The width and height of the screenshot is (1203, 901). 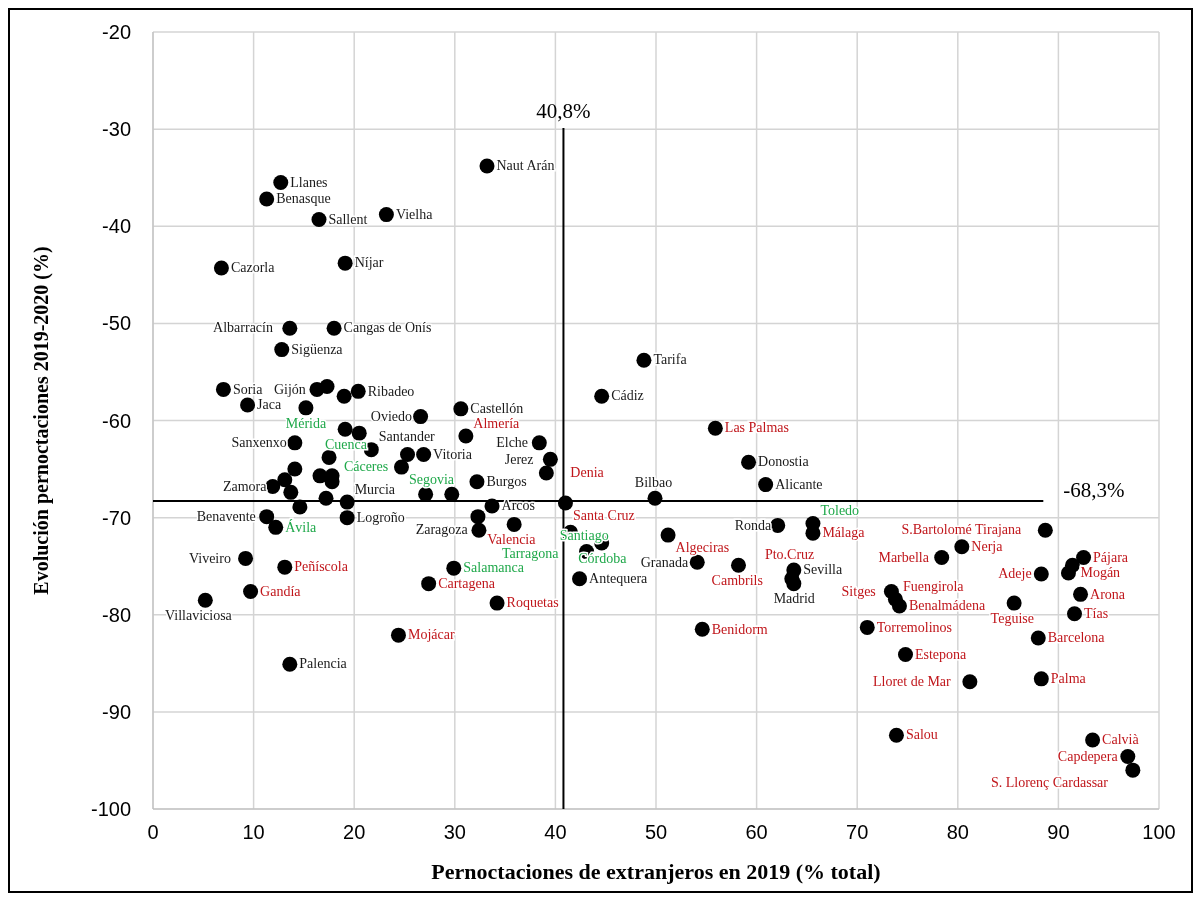 What do you see at coordinates (1111, 557) in the screenshot?
I see `data-label: Pájara` at bounding box center [1111, 557].